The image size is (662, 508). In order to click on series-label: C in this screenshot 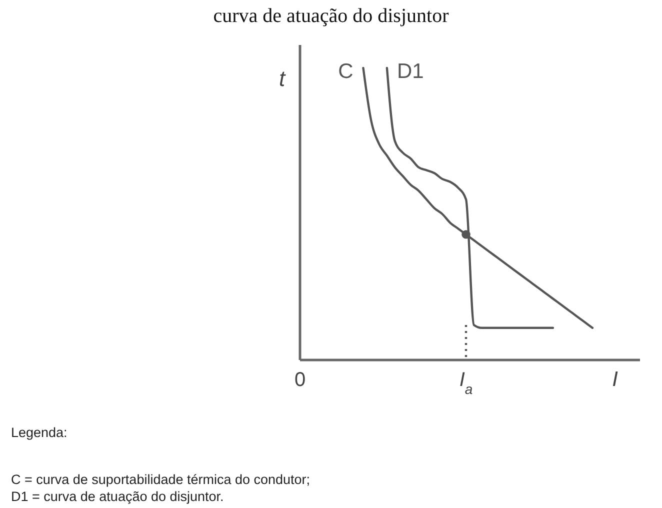, I will do `click(346, 71)`.